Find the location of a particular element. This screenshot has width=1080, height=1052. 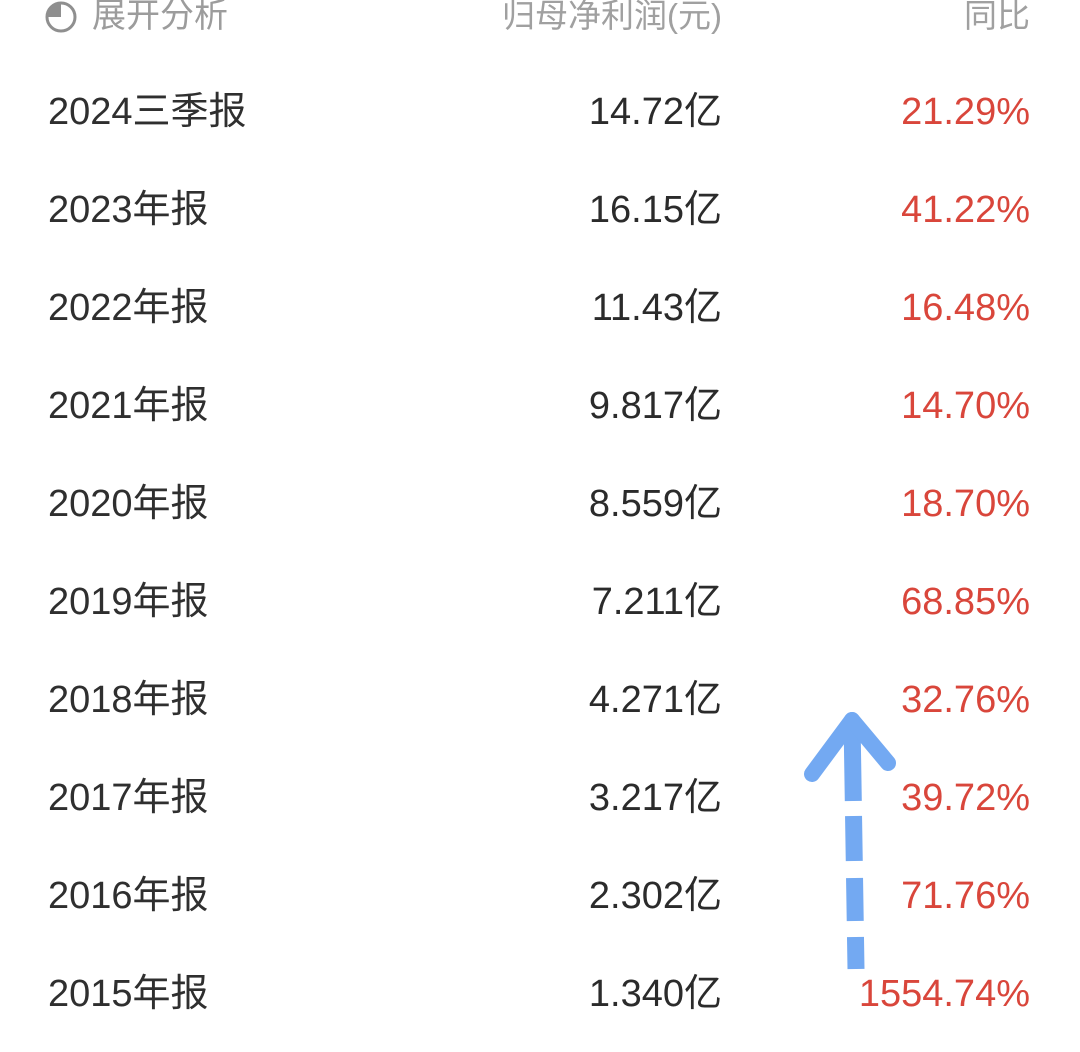

report-period-label: 2022年报 is located at coordinates (128, 308).